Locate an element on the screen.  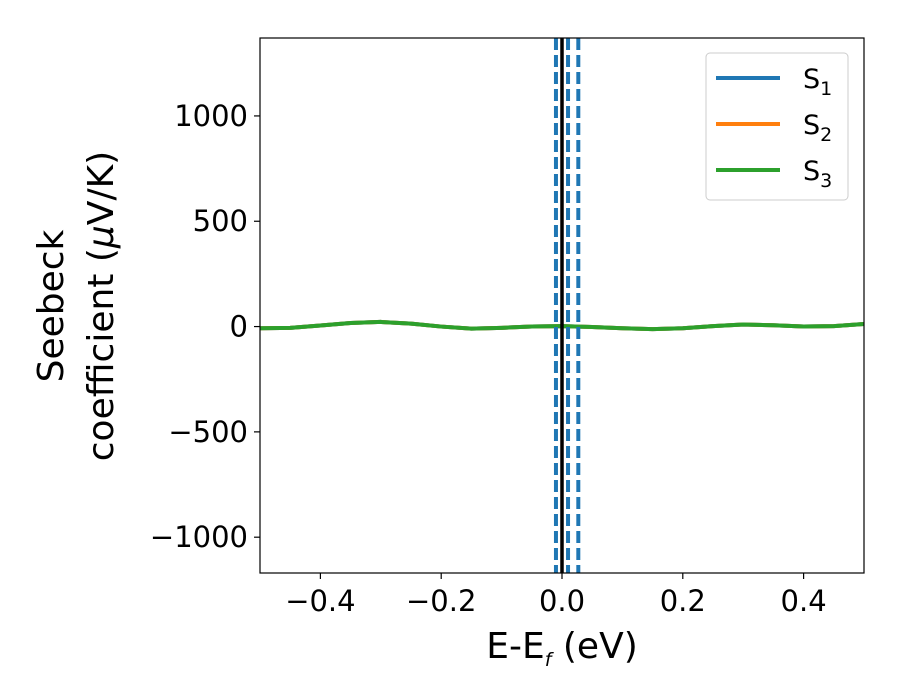
x-axis-label-main: E-E is located at coordinates (515, 646).